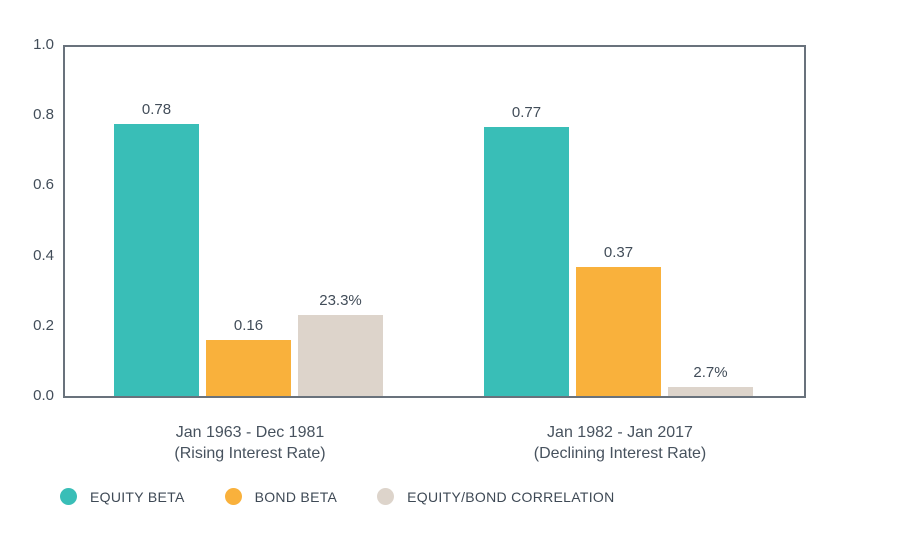 Image resolution: width=898 pixels, height=539 pixels. Describe the element at coordinates (526, 112) in the screenshot. I see `bar-value-label: 0.77` at that location.